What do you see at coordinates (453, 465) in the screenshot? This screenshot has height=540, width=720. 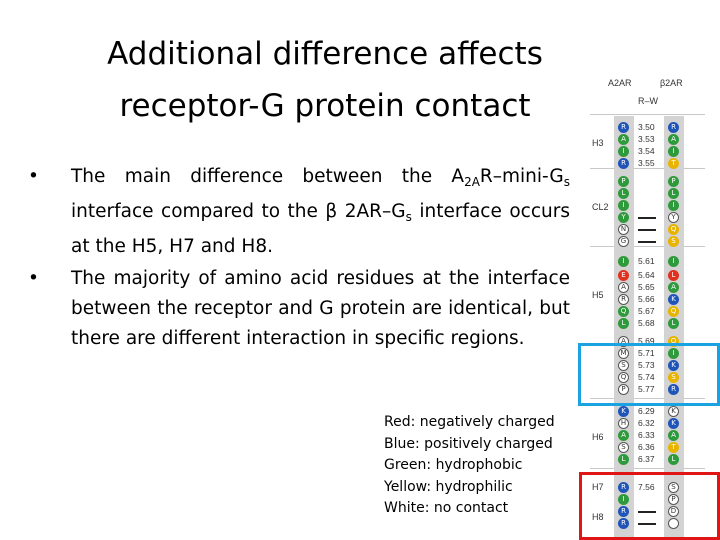 I see `legend-green: Green: hydrophobic` at bounding box center [453, 465].